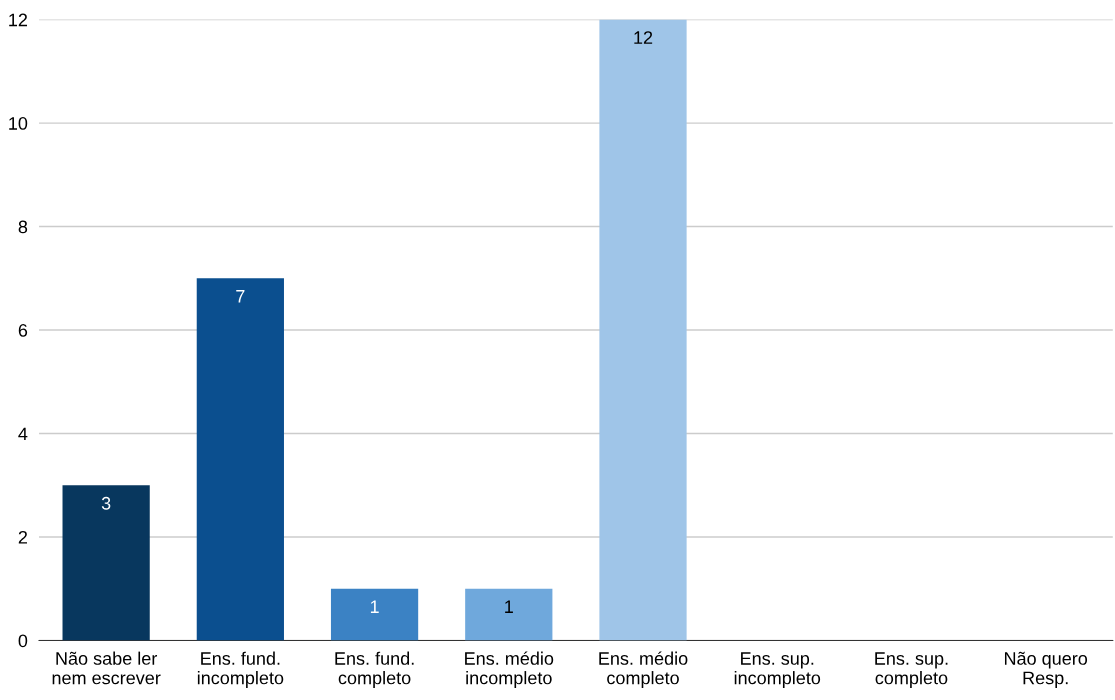 Image resolution: width=1115 pixels, height=700 pixels. What do you see at coordinates (240, 669) in the screenshot?
I see `x-tick-label: Ens. fund. incompleto` at bounding box center [240, 669].